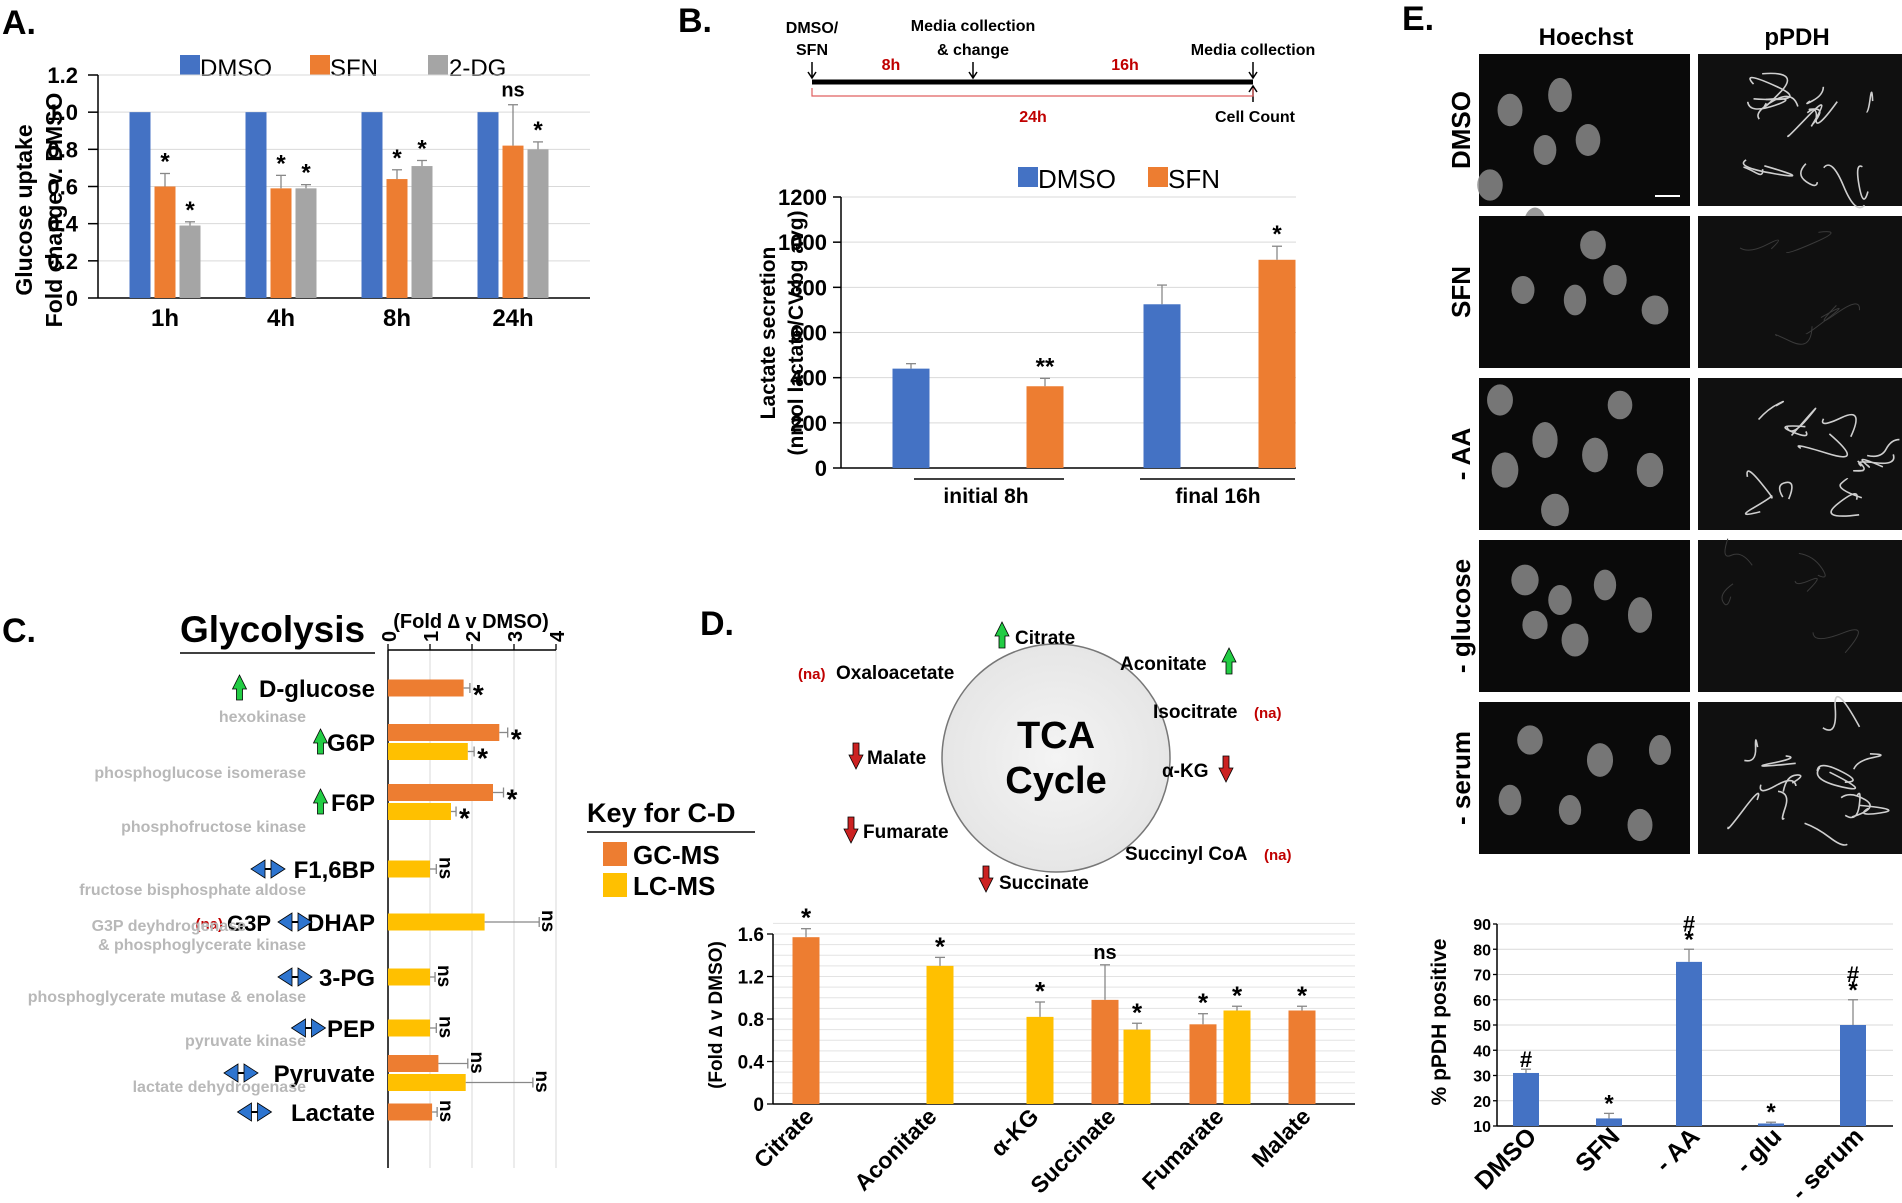 The width and height of the screenshot is (1902, 1203). Describe the element at coordinates (213, 827) in the screenshot. I see `chart-c-enzyme: phosphofructose kinase` at that location.